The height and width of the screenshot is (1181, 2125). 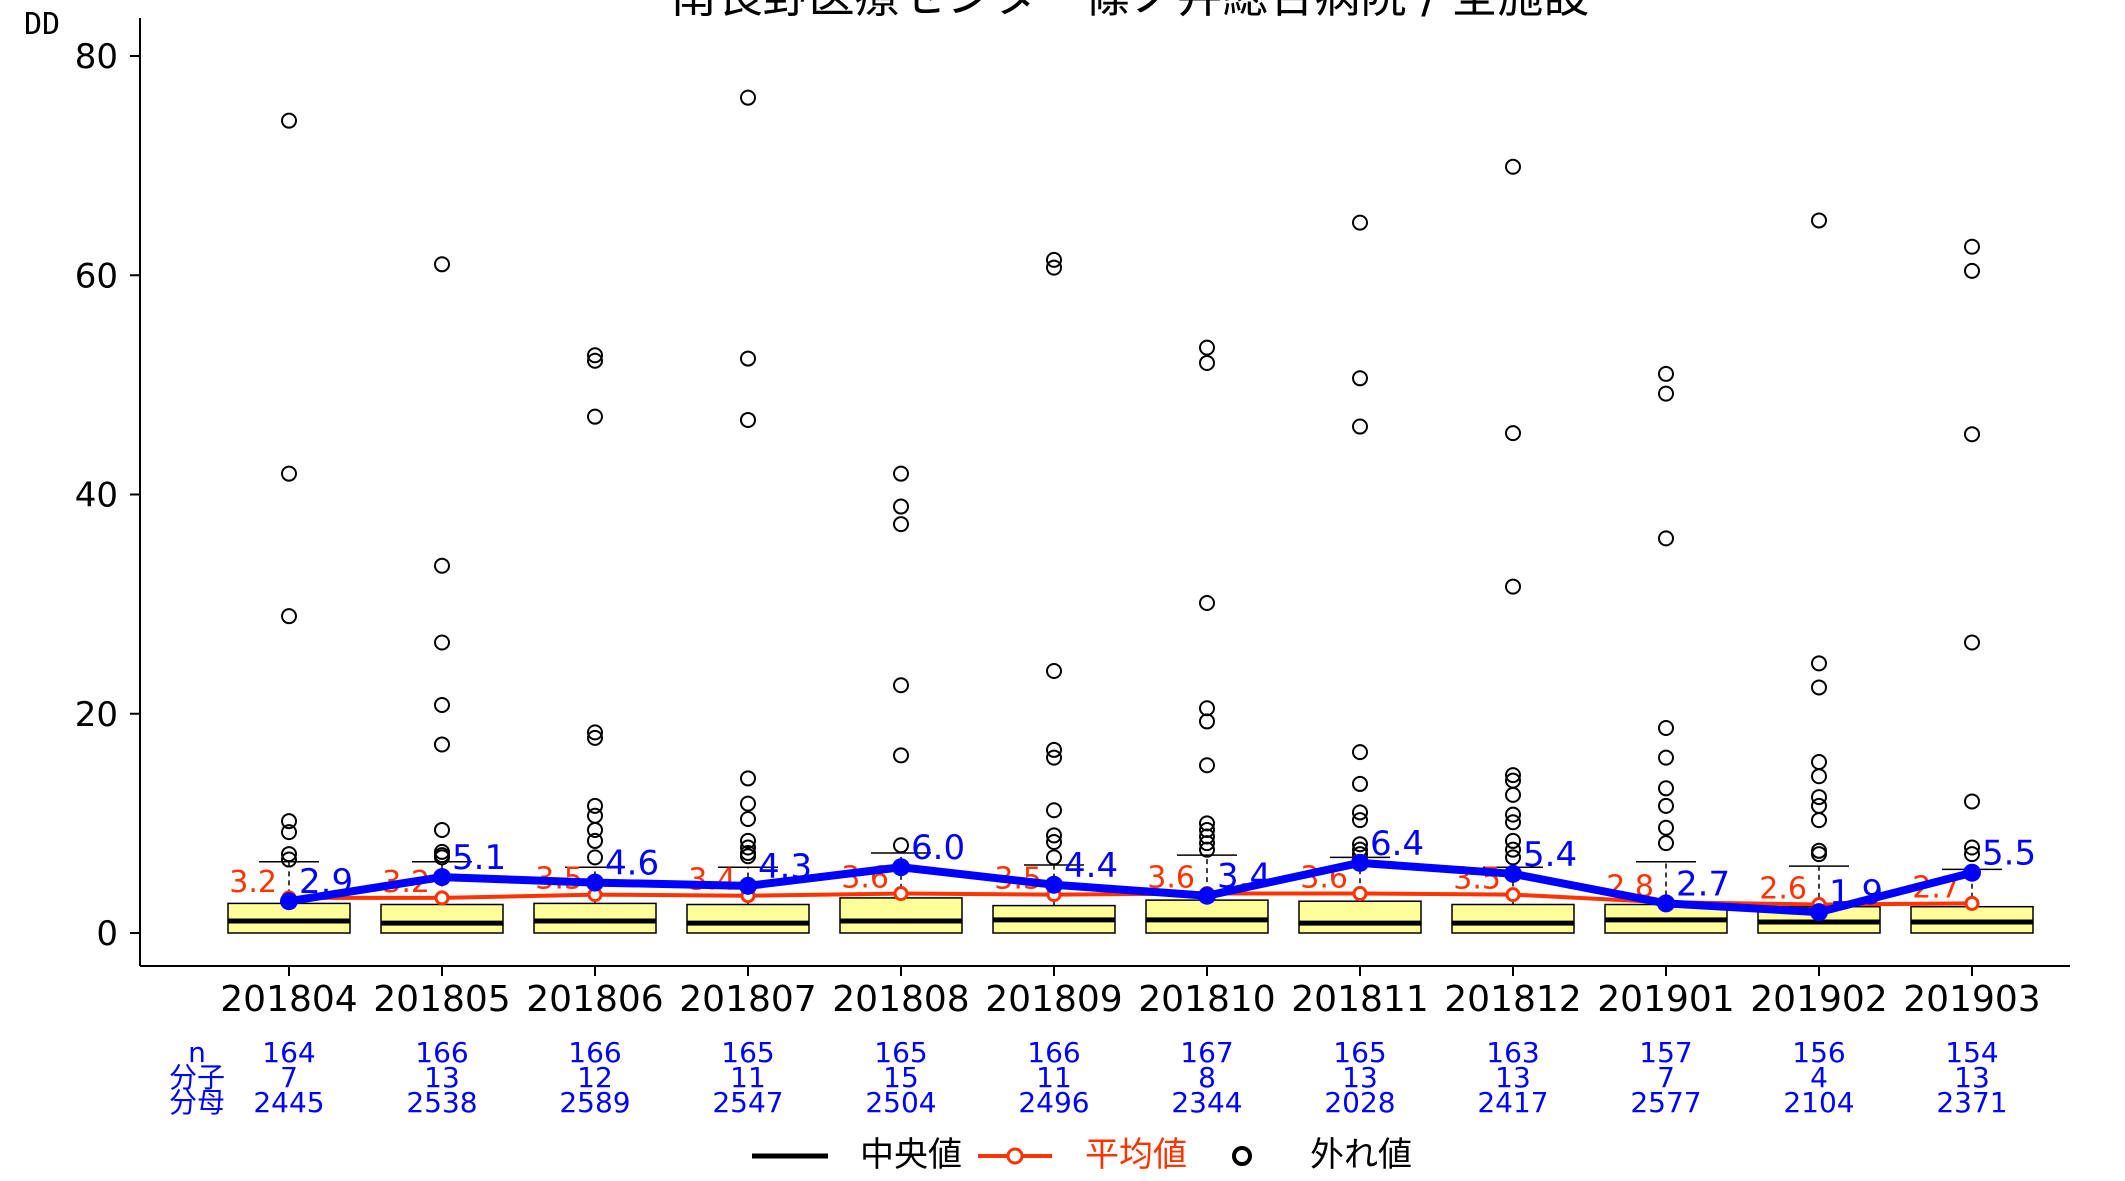 What do you see at coordinates (288, 999) in the screenshot?
I see `x-tick-label: 201804` at bounding box center [288, 999].